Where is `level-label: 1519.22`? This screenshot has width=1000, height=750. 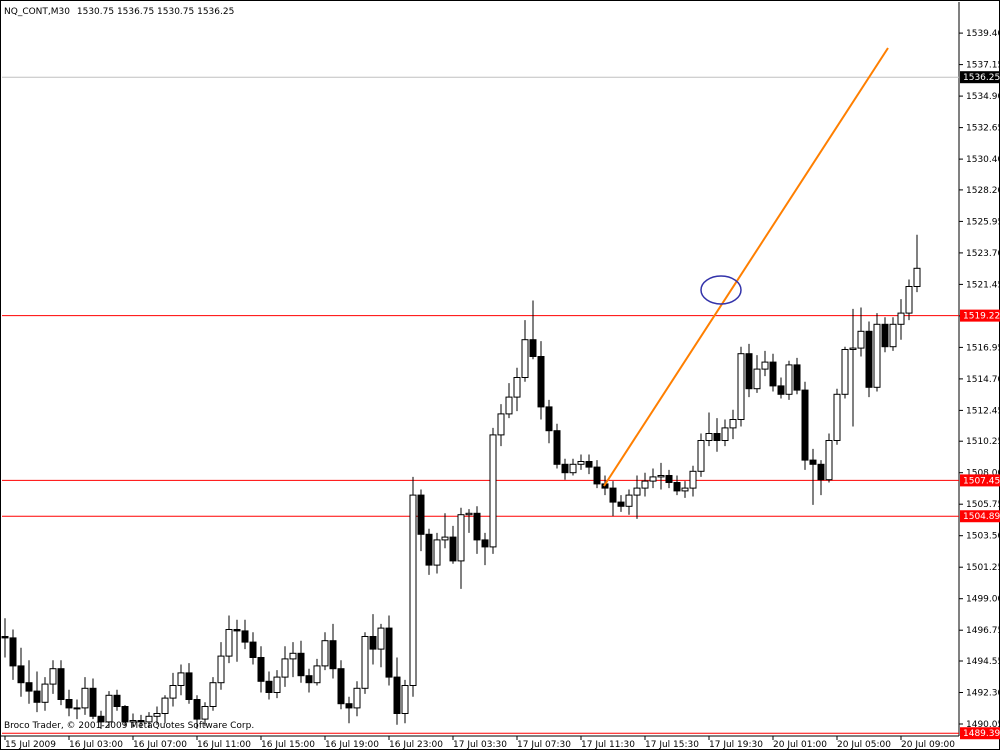 level-label: 1519.22 is located at coordinates (981, 317).